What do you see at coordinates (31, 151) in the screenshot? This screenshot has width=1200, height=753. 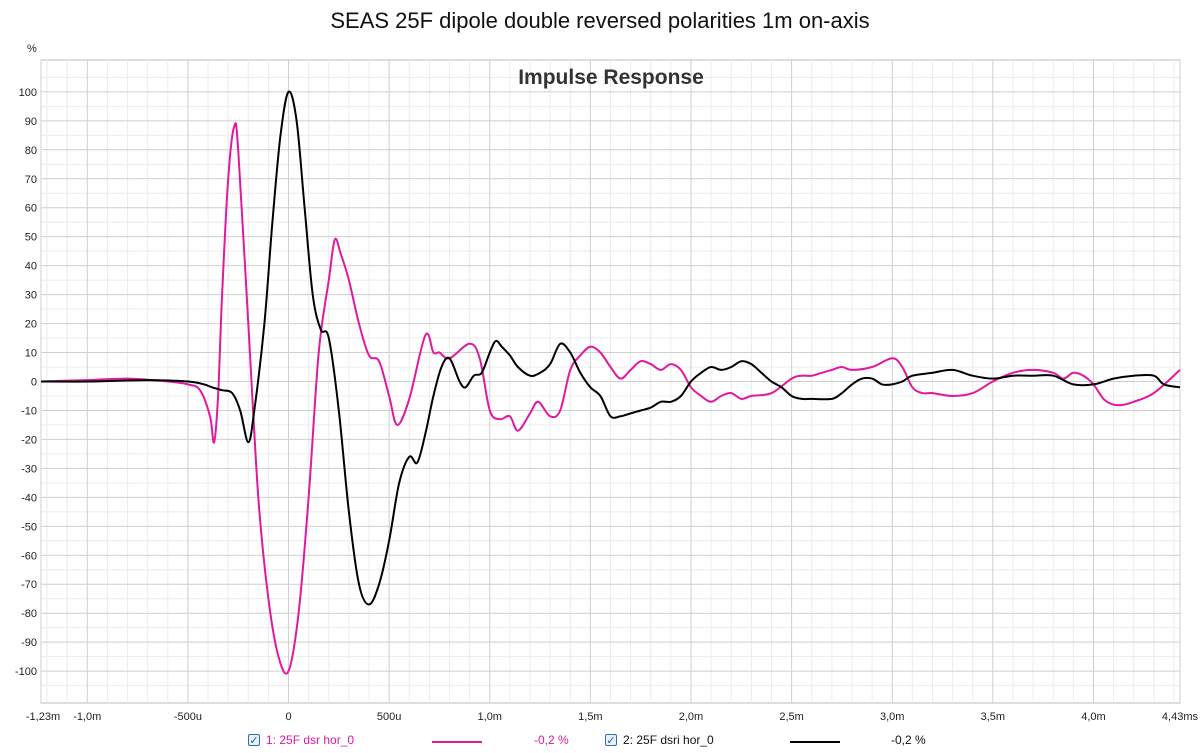 I see `y-tick-label: 80` at bounding box center [31, 151].